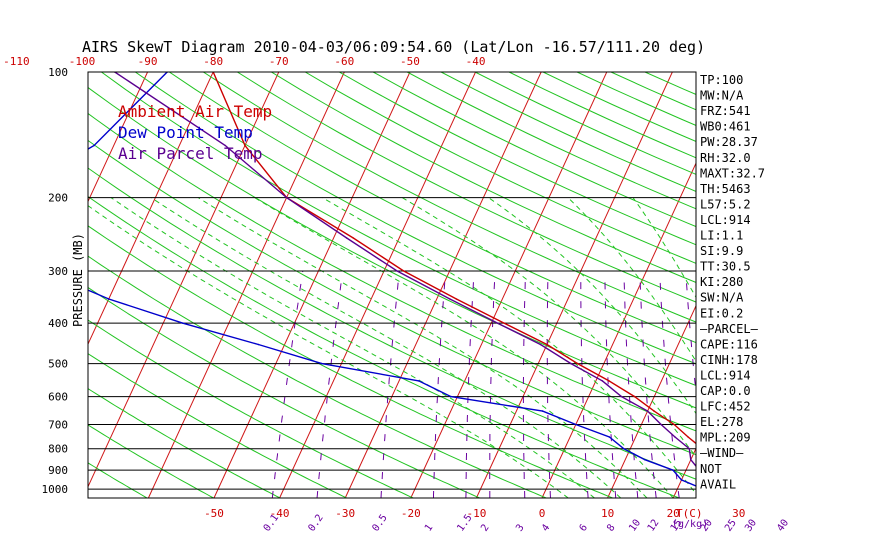 This screenshot has width=870, height=560. What do you see at coordinates (721, 236) in the screenshot?
I see `stat-entry: LI:1.1` at bounding box center [721, 236].